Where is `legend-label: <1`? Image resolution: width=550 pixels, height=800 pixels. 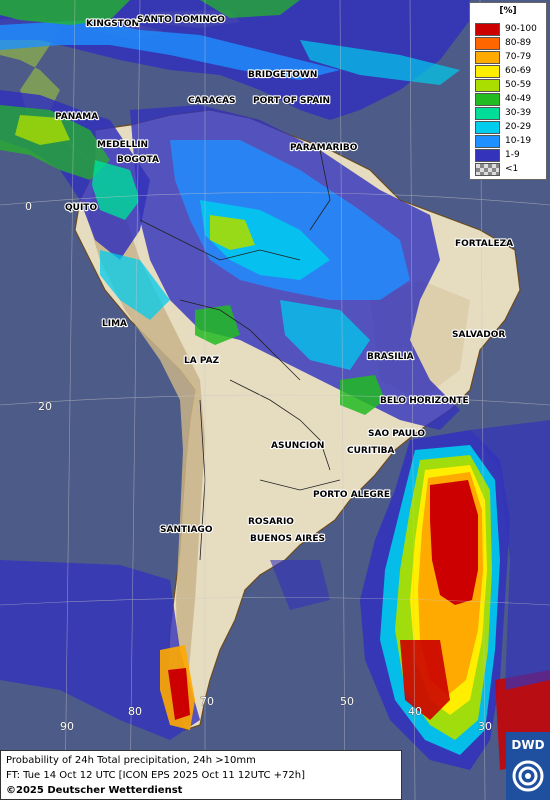
legend-label: <1 is located at coordinates (512, 169).